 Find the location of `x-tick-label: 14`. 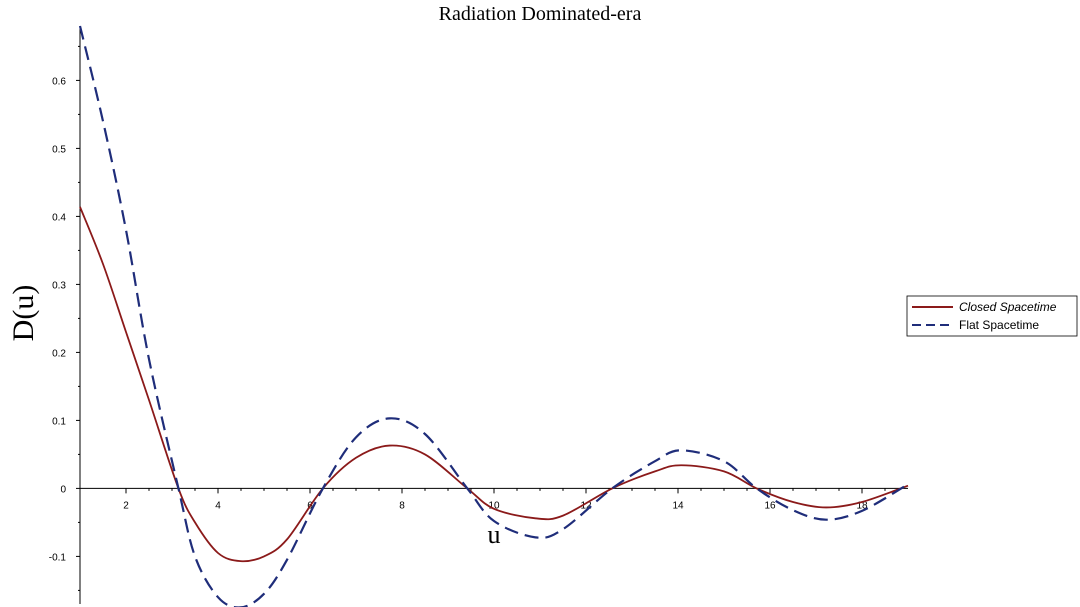

x-tick-label: 14 is located at coordinates (678, 505).